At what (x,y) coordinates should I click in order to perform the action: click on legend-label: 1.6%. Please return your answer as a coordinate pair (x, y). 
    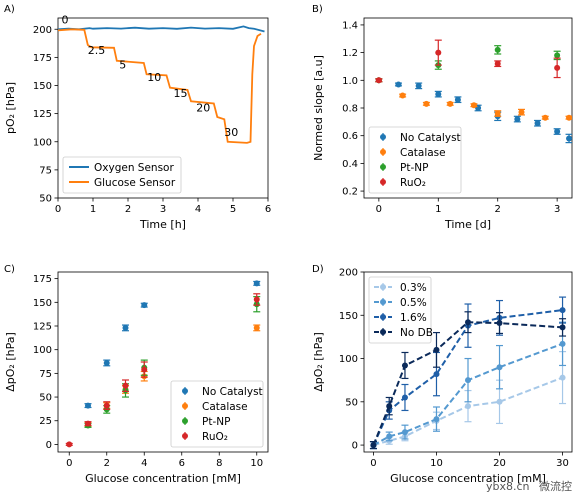
    Looking at the image, I should click on (413, 318).